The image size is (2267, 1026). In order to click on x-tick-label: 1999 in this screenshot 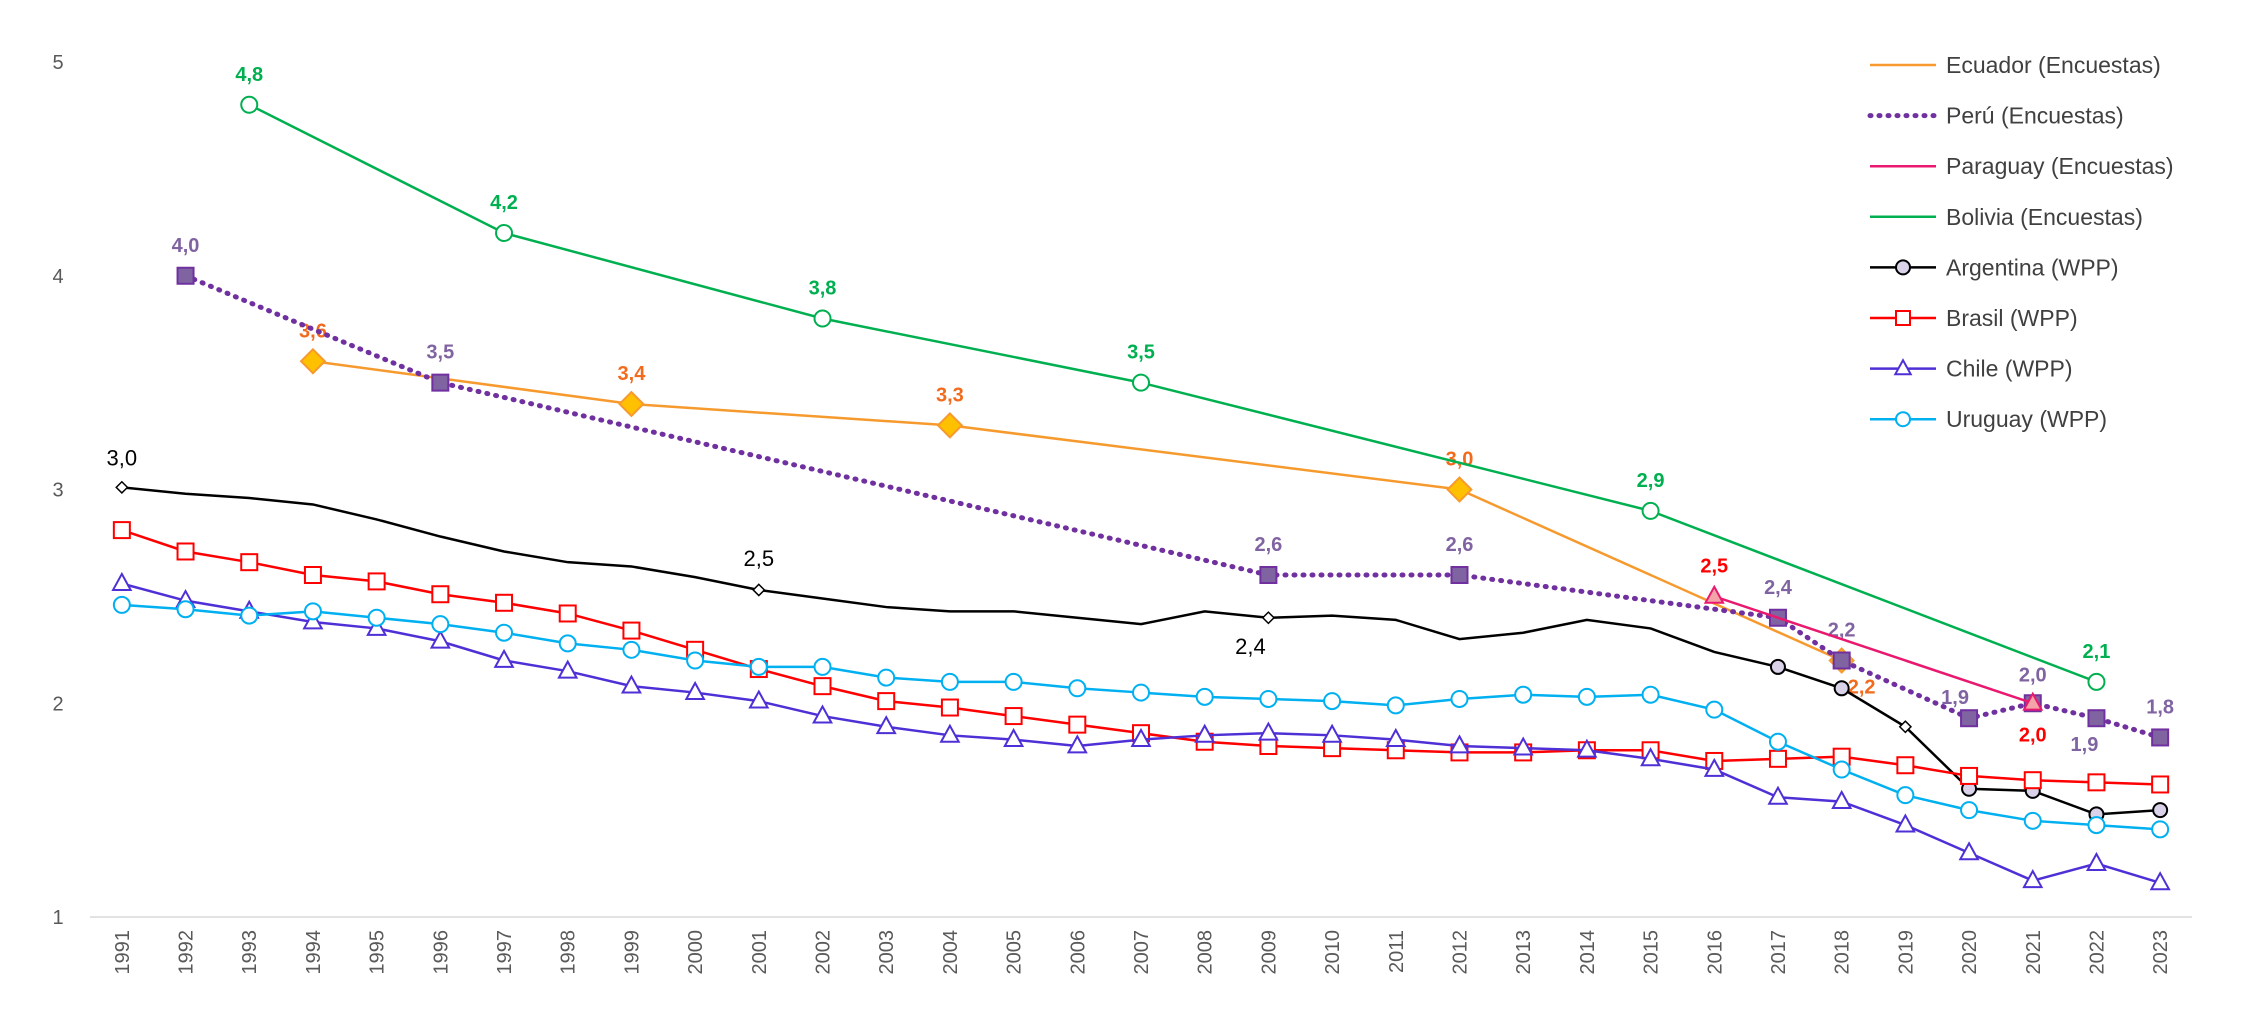, I will do `click(632, 952)`.